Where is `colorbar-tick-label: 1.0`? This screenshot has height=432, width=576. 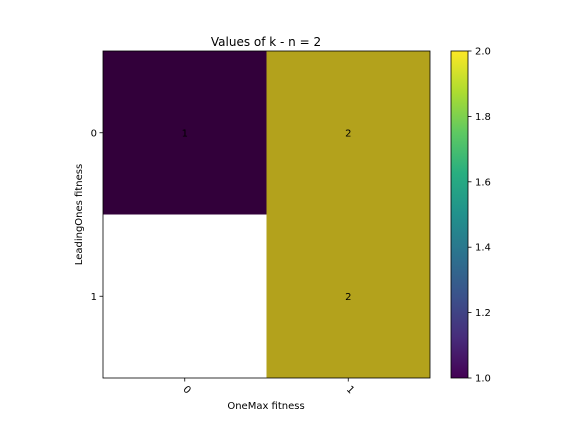 colorbar-tick-label: 1.0 is located at coordinates (483, 379).